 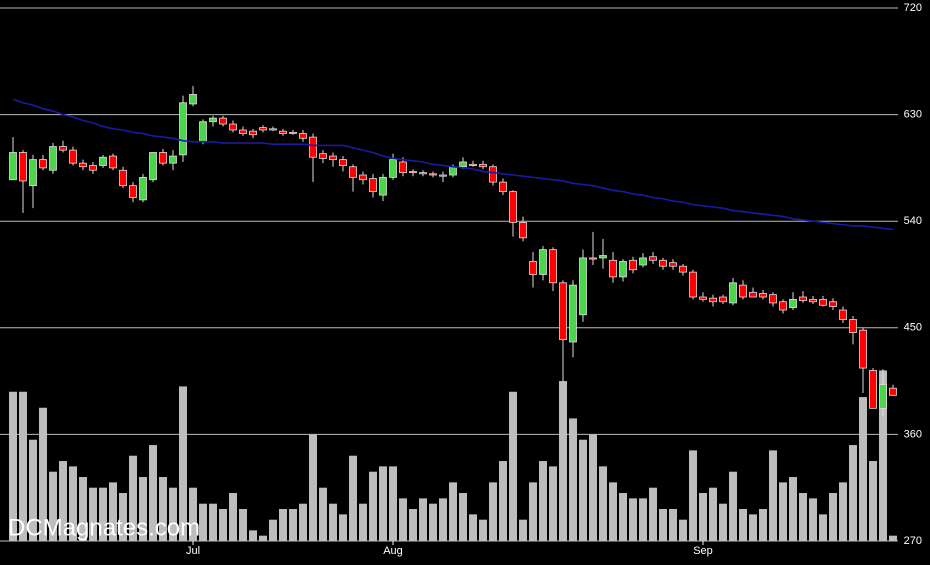 What do you see at coordinates (193, 551) in the screenshot?
I see `x-tick-label: Jul` at bounding box center [193, 551].